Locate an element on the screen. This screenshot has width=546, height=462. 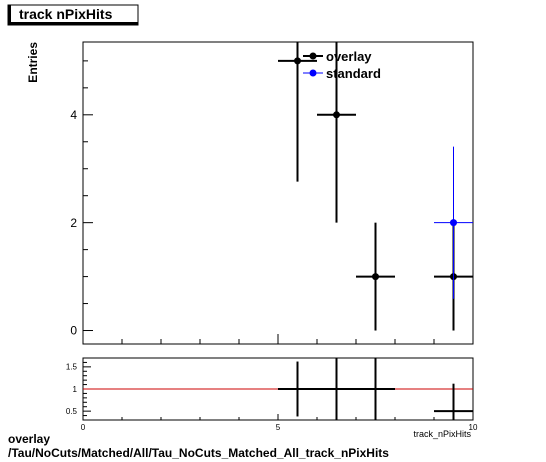
ratio-y-tick-label: 1.5 is located at coordinates (72, 367).